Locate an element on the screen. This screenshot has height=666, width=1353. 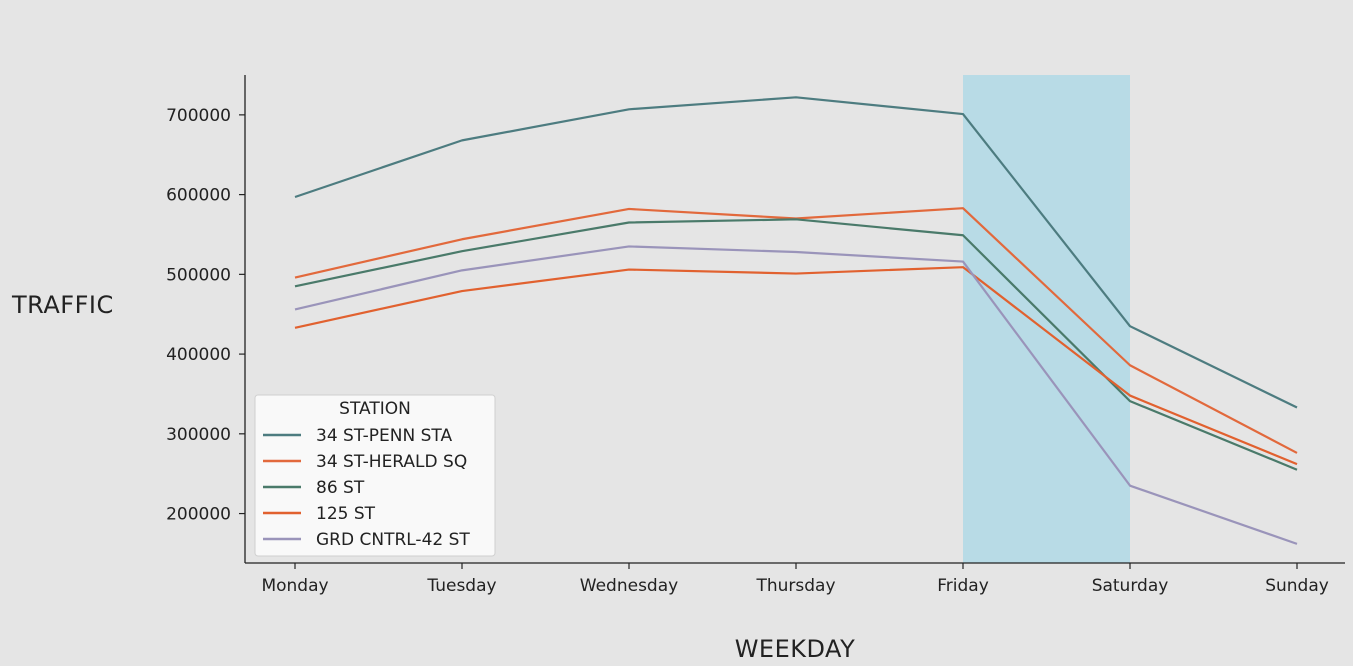
y-tick-label: 300000 is located at coordinates (198, 435).